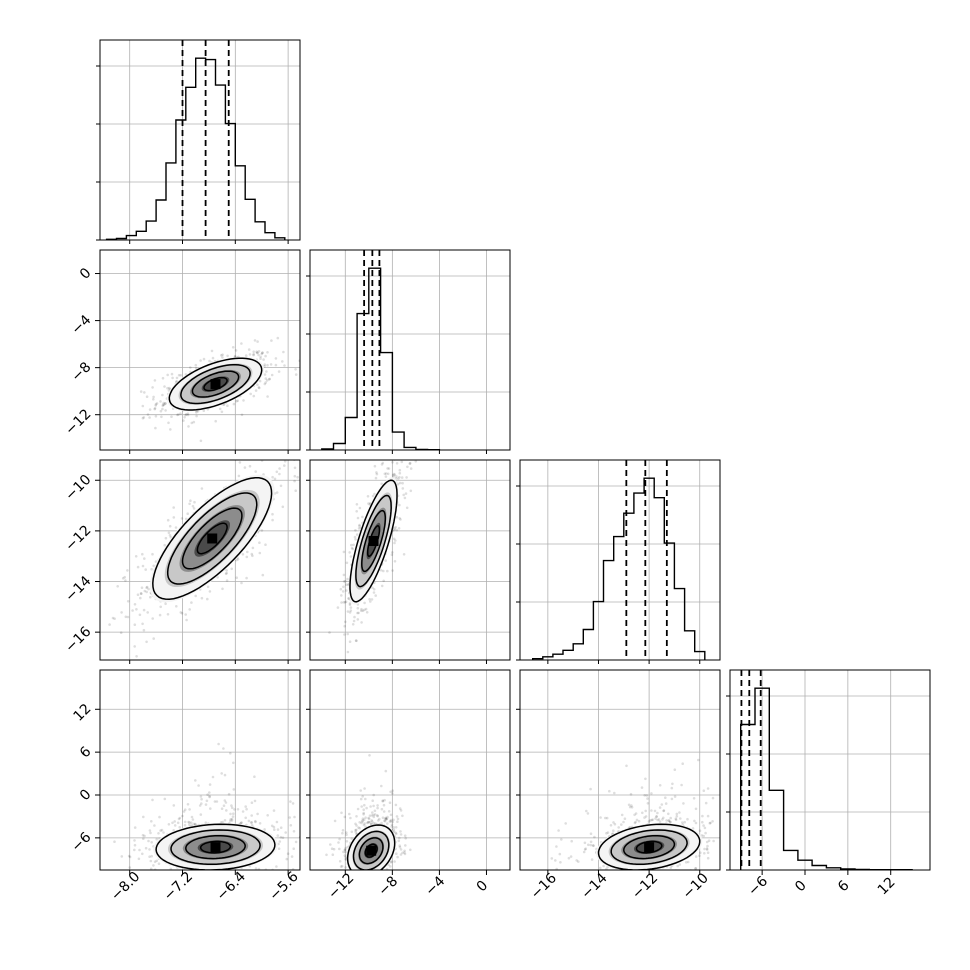 This screenshot has width=970, height=970. Describe the element at coordinates (410, 770) in the screenshot. I see `scatter-panel-2-4-bg` at that location.